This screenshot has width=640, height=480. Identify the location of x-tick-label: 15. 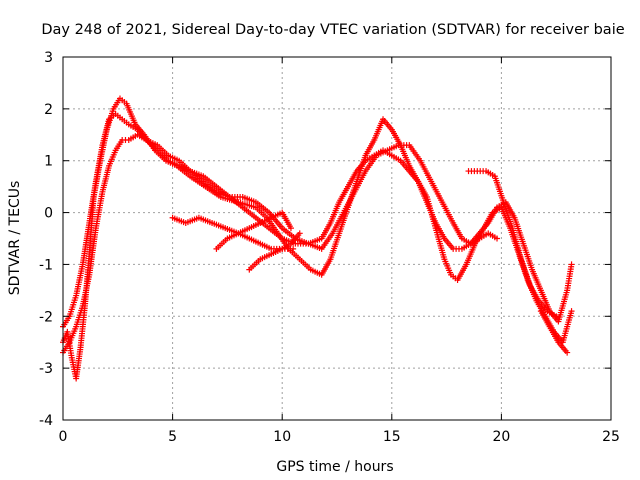
(392, 437).